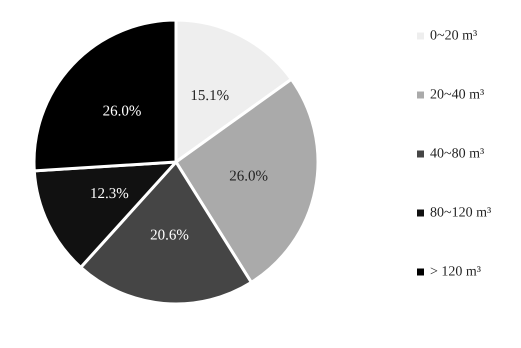  What do you see at coordinates (210, 96) in the screenshot?
I see `data-label: 15.1%` at bounding box center [210, 96].